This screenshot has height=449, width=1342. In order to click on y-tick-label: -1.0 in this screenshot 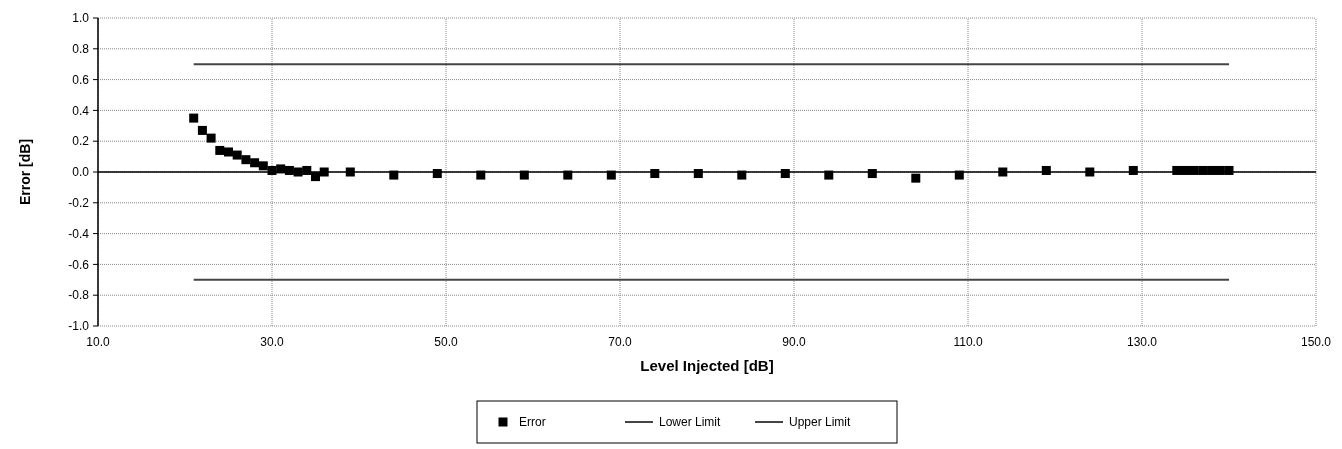, I will do `click(79, 326)`.